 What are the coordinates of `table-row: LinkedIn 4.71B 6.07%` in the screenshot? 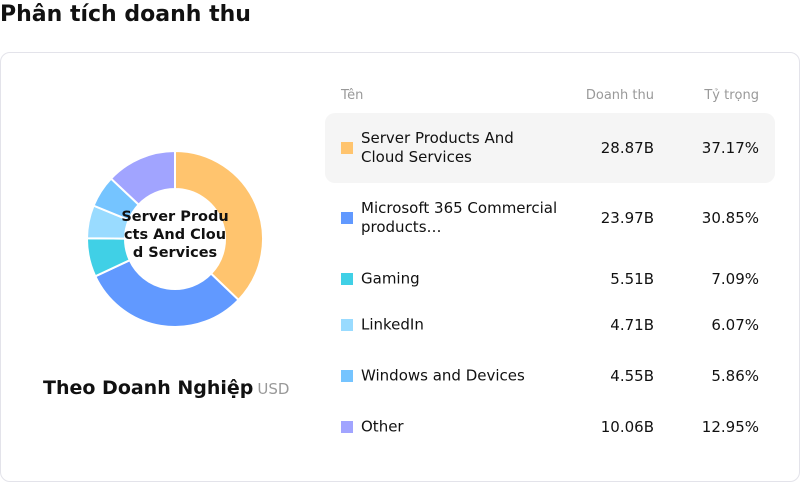 It's located at (550, 324).